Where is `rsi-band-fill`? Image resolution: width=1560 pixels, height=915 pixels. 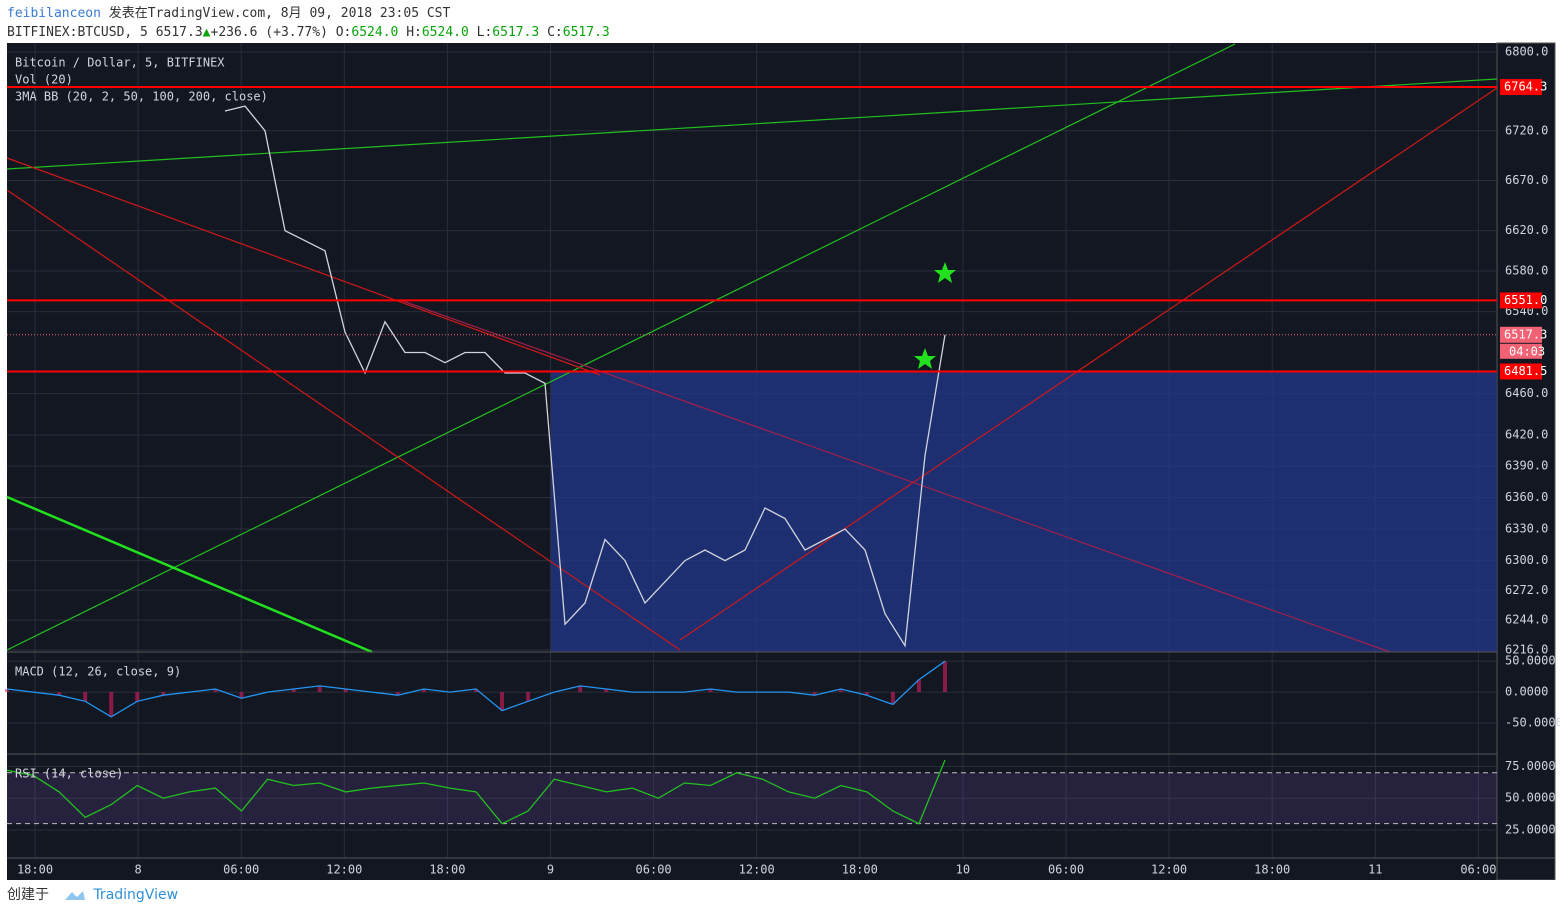 rsi-band-fill is located at coordinates (752, 798).